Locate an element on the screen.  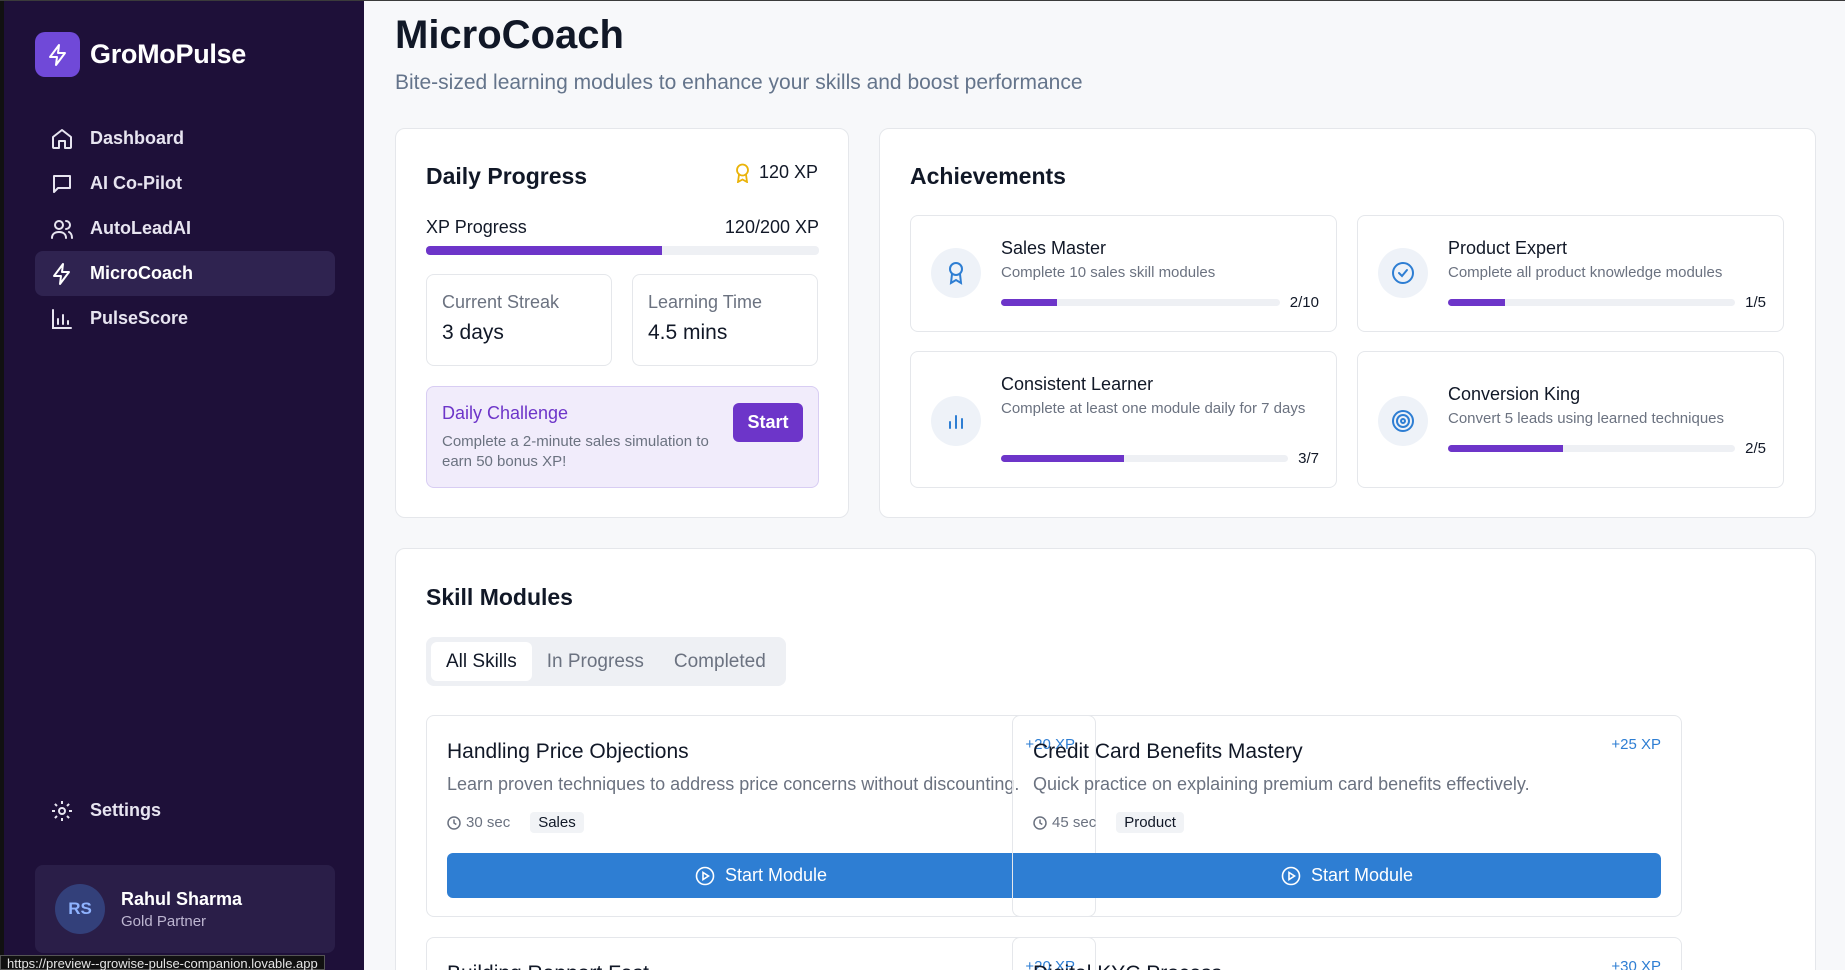
skill-tabs: All Skills In Progress Completed is located at coordinates (606, 661).